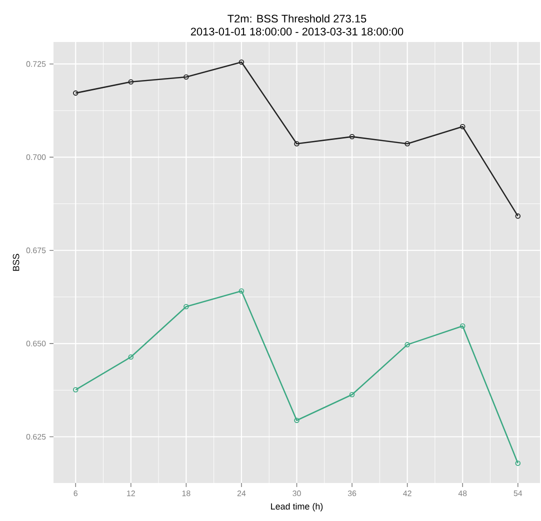  Describe the element at coordinates (16, 262) in the screenshot. I see `y-axis-title: BSS` at that location.